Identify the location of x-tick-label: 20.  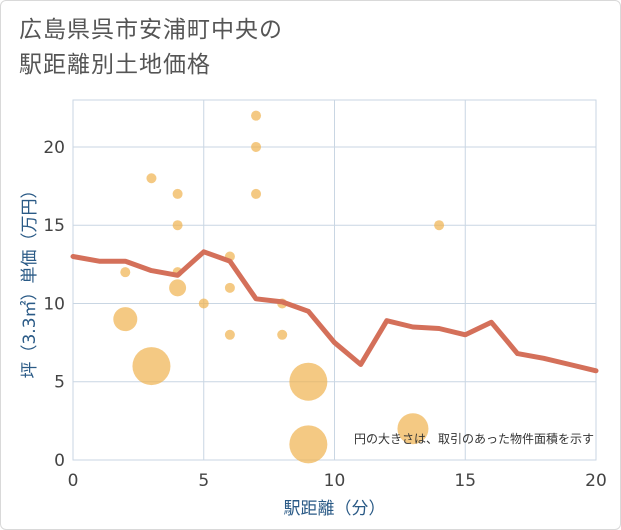
(596, 481).